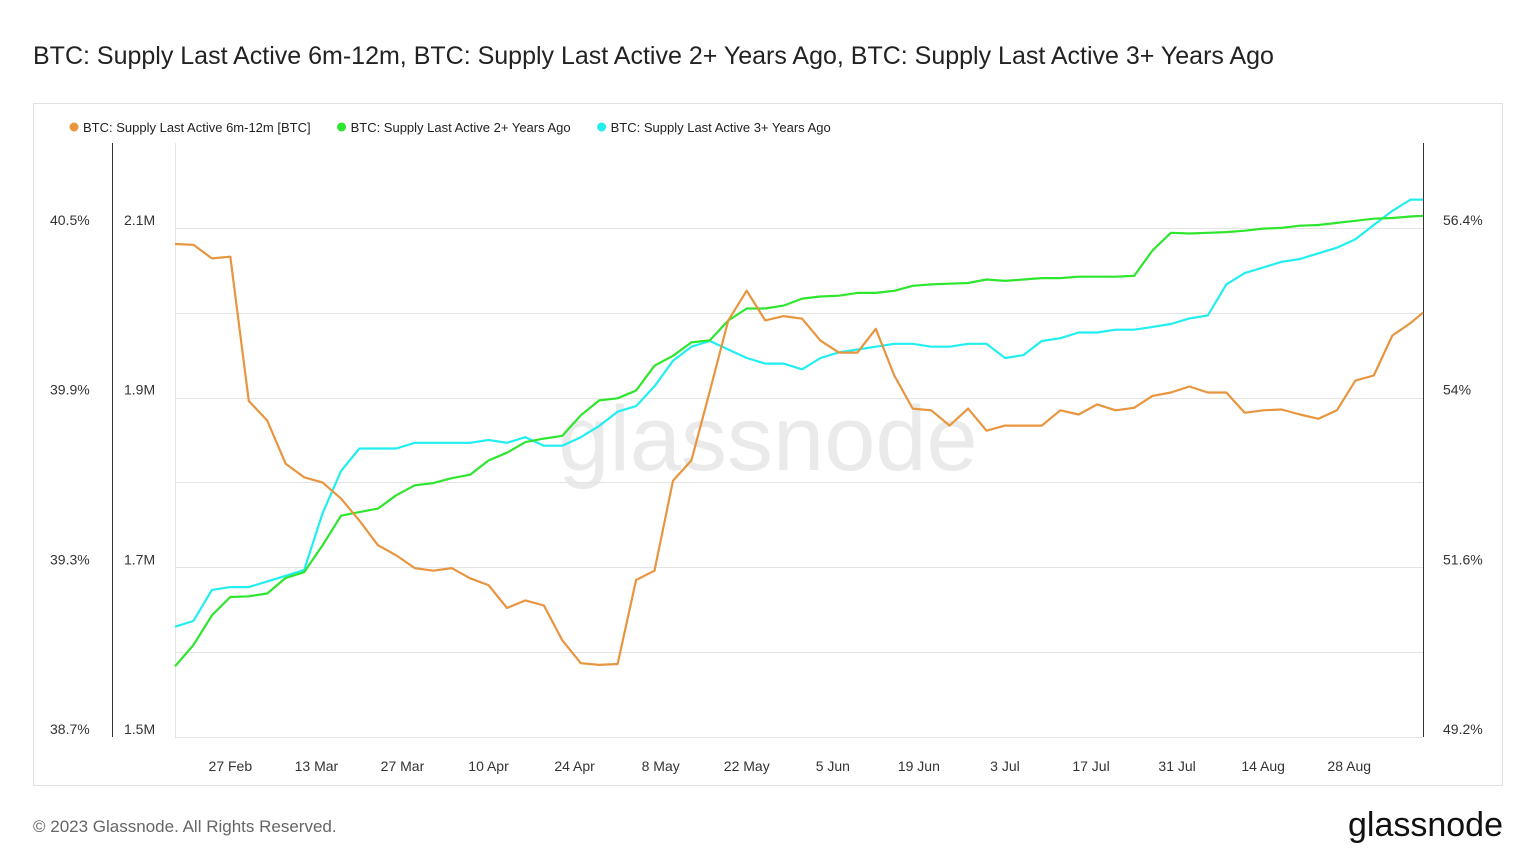  I want to click on x-tick-label: 31 Jul, so click(1176, 766).